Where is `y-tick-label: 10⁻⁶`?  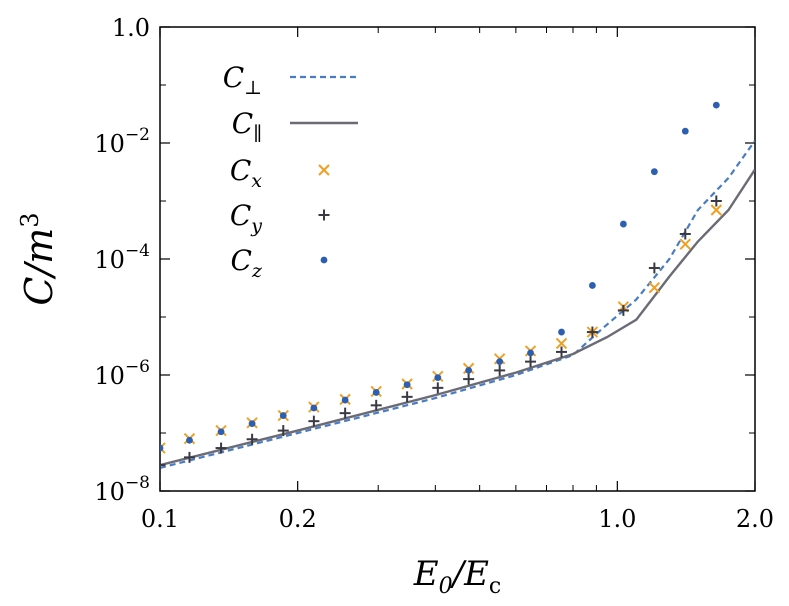 y-tick-label: 10⁻⁶ is located at coordinates (122, 373).